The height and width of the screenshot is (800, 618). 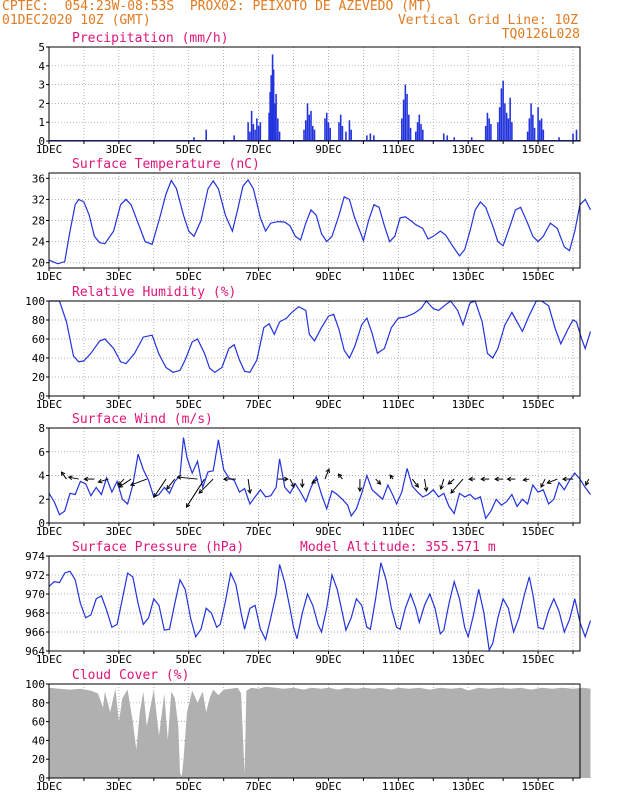 I want to click on y-tick-label: 2, so click(x=41, y=499).